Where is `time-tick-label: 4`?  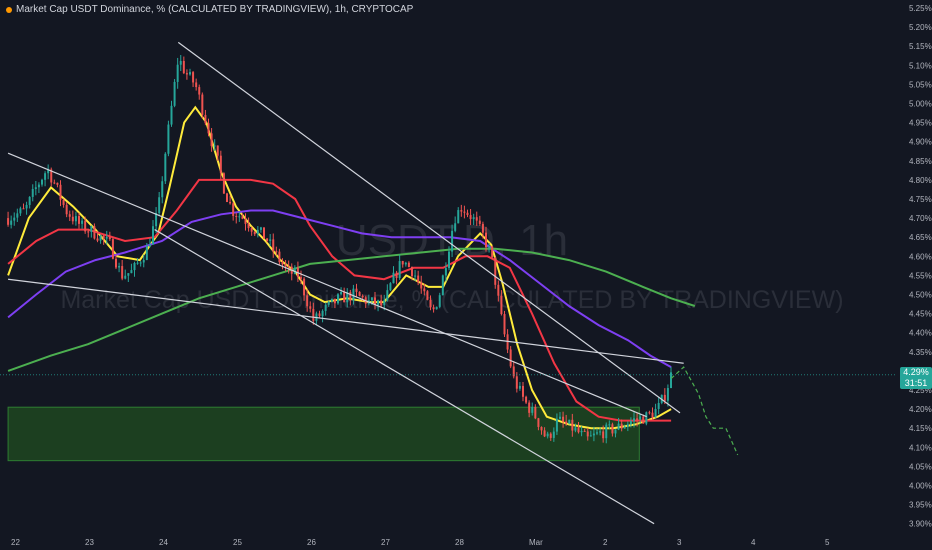
time-tick-label: 4 is located at coordinates (753, 542).